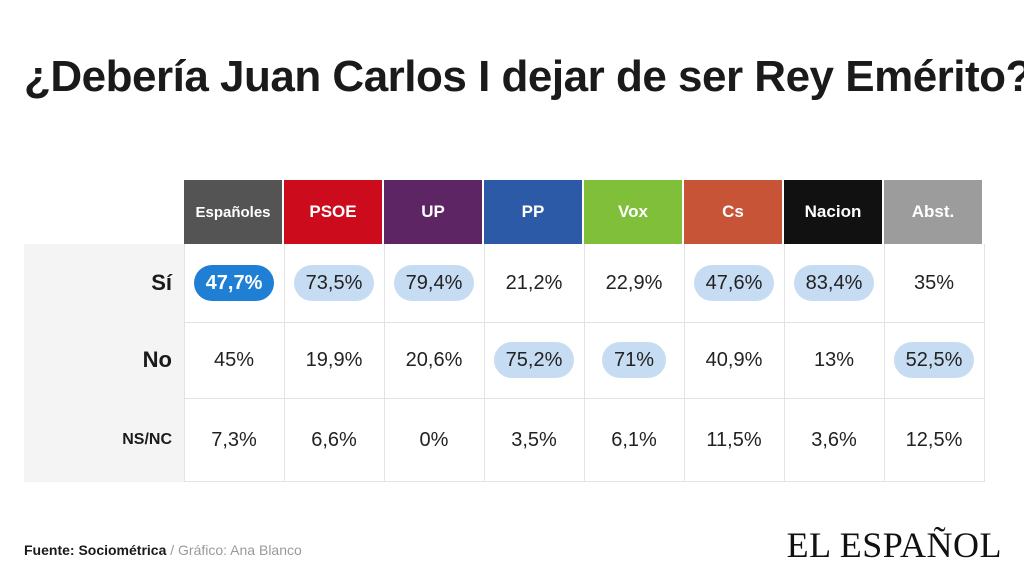  I want to click on cell-value: 21,2%, so click(534, 283).